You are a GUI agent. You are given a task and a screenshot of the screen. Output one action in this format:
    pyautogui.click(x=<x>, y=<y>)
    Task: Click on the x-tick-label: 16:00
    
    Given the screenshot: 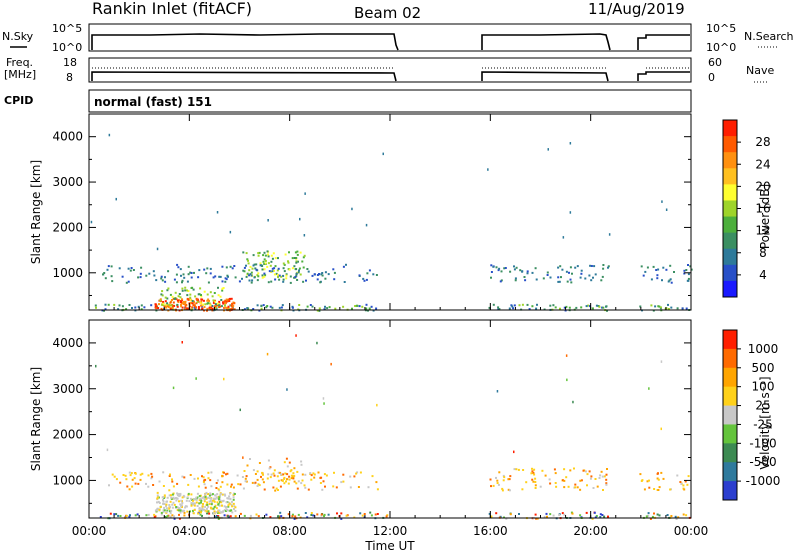 What is the action you would take?
    pyautogui.click(x=490, y=531)
    